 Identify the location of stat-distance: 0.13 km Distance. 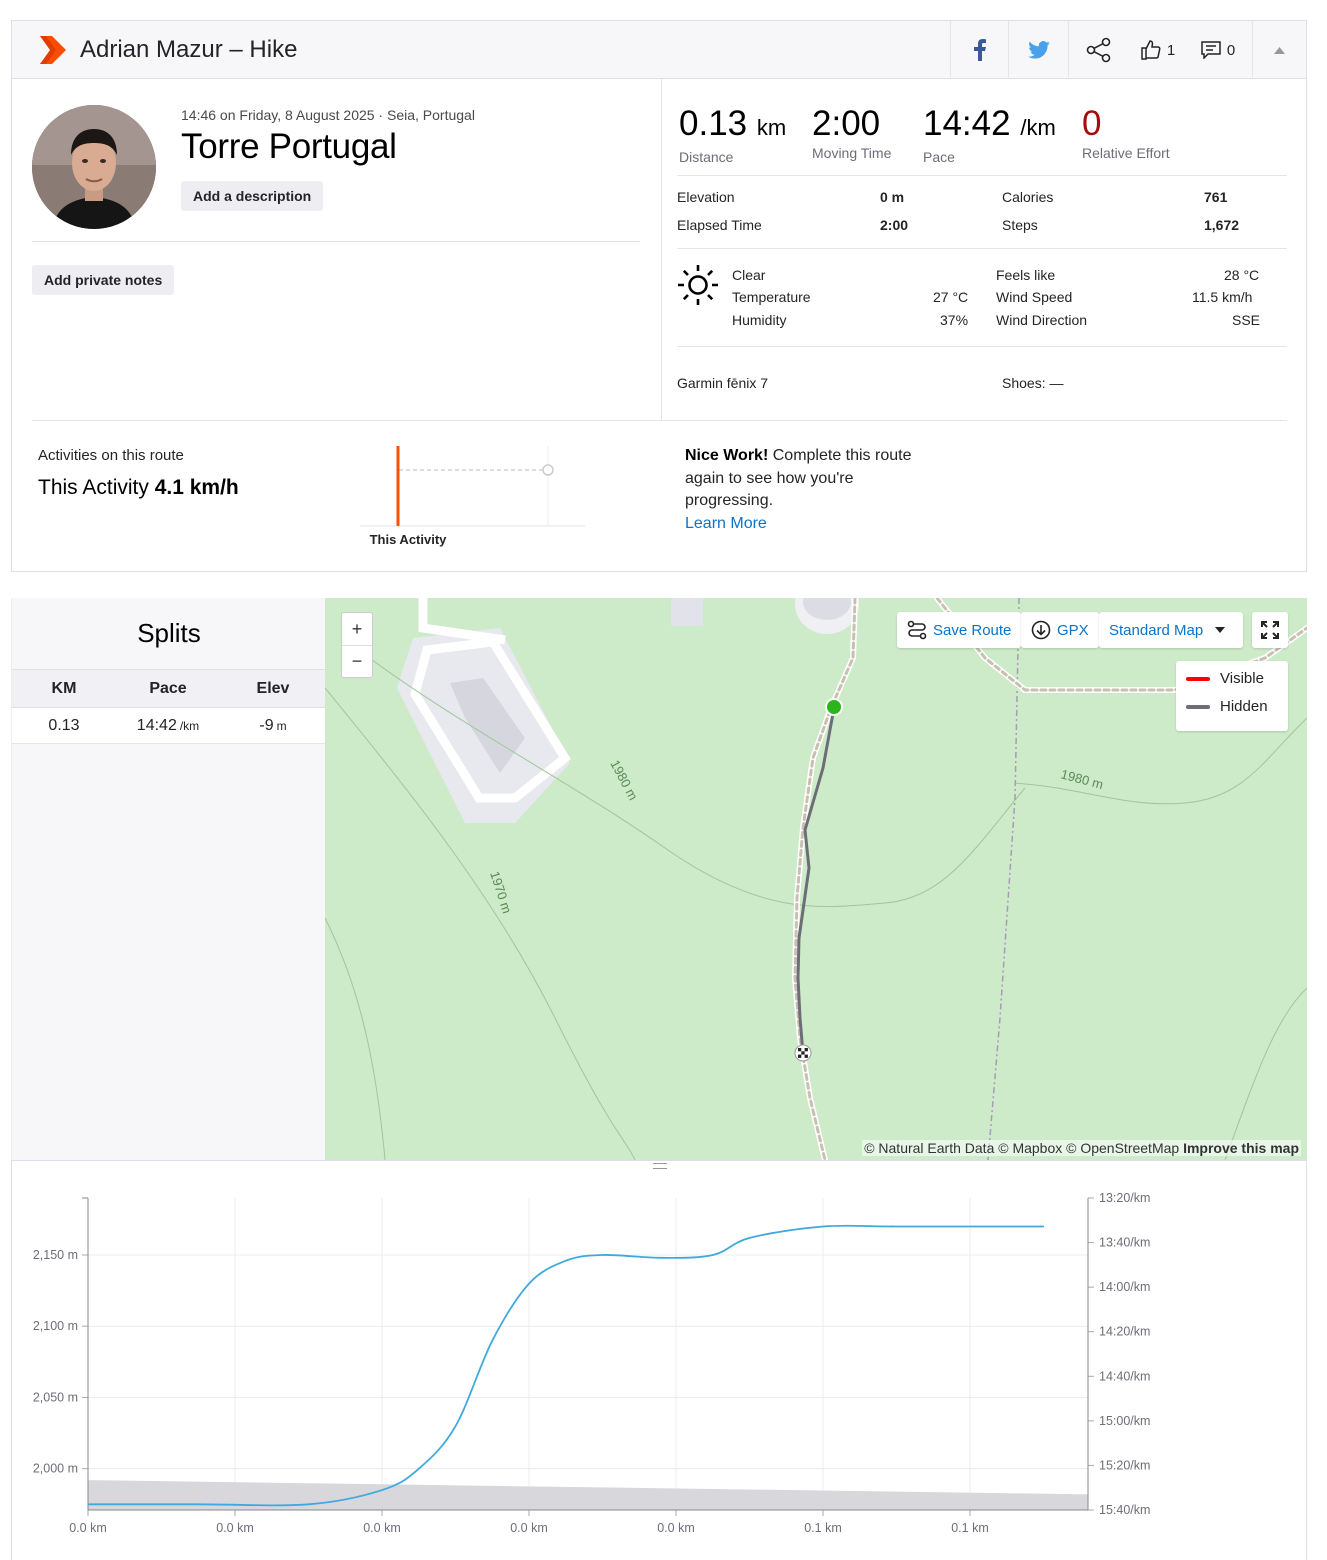
(732, 135).